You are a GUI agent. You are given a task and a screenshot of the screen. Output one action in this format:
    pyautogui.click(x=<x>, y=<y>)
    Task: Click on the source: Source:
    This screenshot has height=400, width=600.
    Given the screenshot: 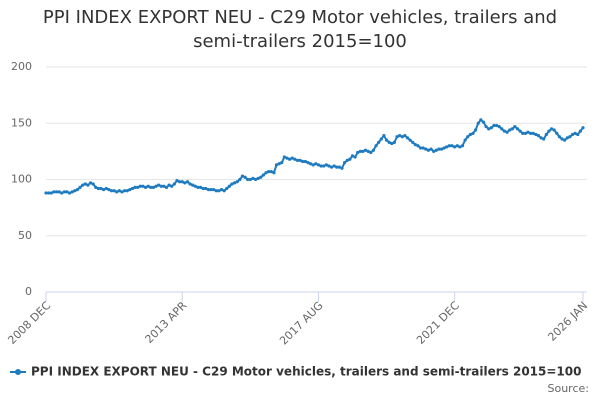 What is the action you would take?
    pyautogui.click(x=569, y=388)
    